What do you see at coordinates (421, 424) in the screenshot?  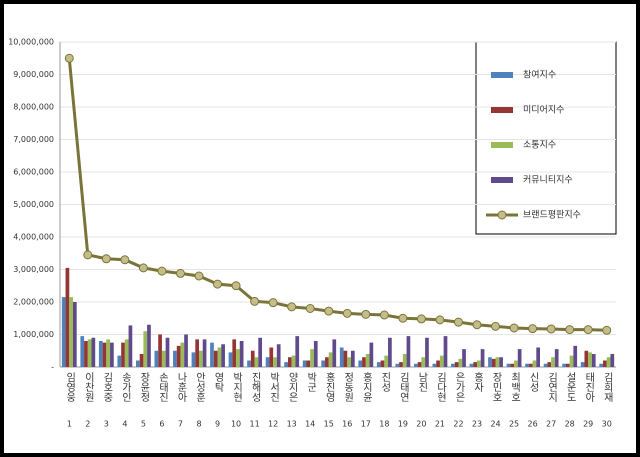 I see `rank-label: 20` at bounding box center [421, 424].